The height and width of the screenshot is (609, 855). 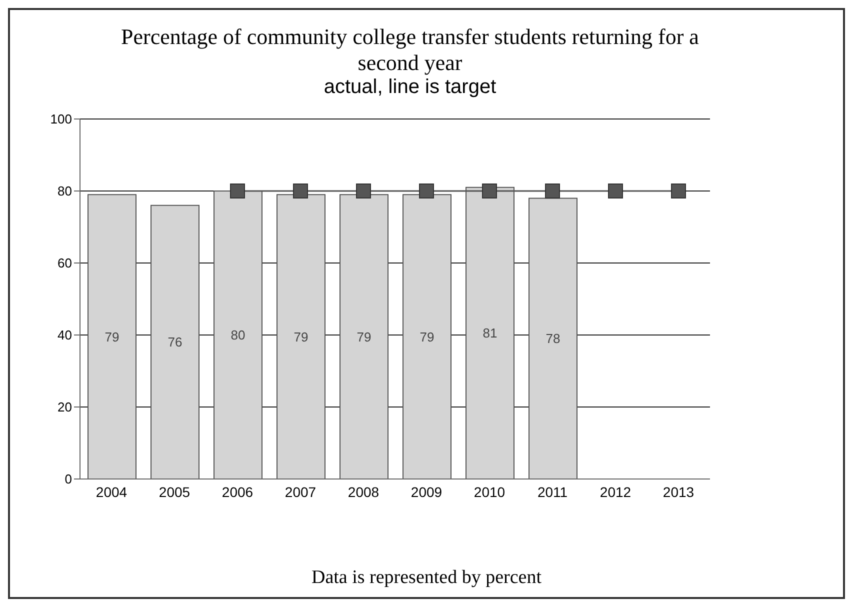 I want to click on x-tick-label: 2010, so click(x=490, y=492).